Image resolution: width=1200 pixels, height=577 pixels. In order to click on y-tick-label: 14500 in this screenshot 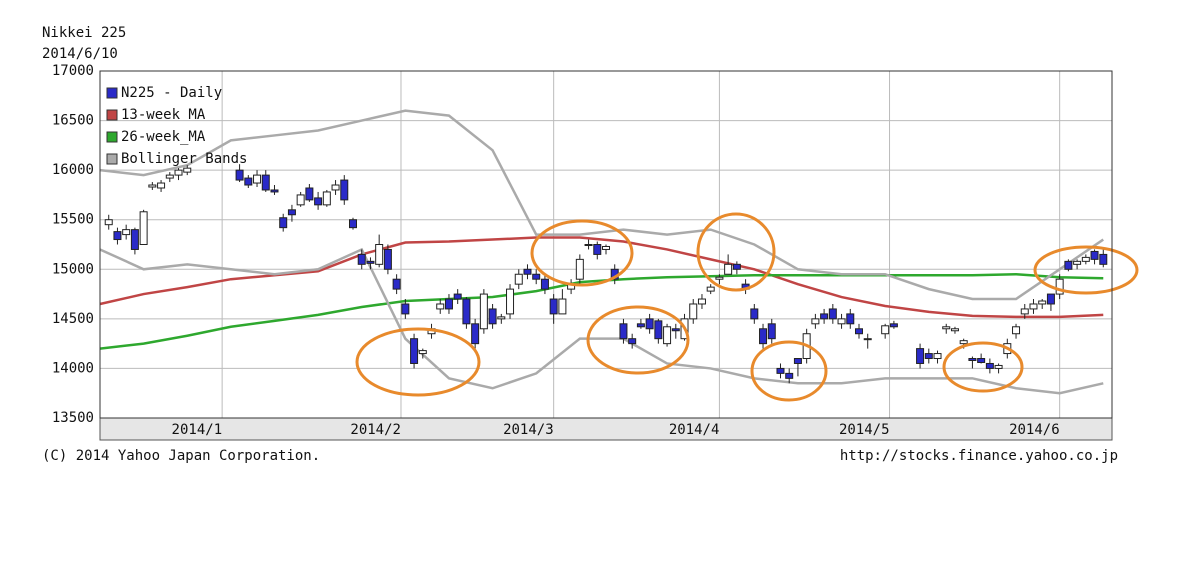, I will do `click(73, 319)`.